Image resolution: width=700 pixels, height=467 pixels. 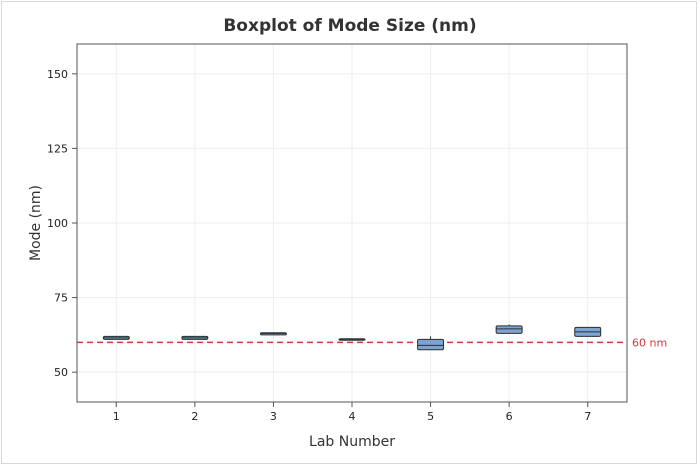 I want to click on x-tick-label: 4, so click(x=352, y=416).